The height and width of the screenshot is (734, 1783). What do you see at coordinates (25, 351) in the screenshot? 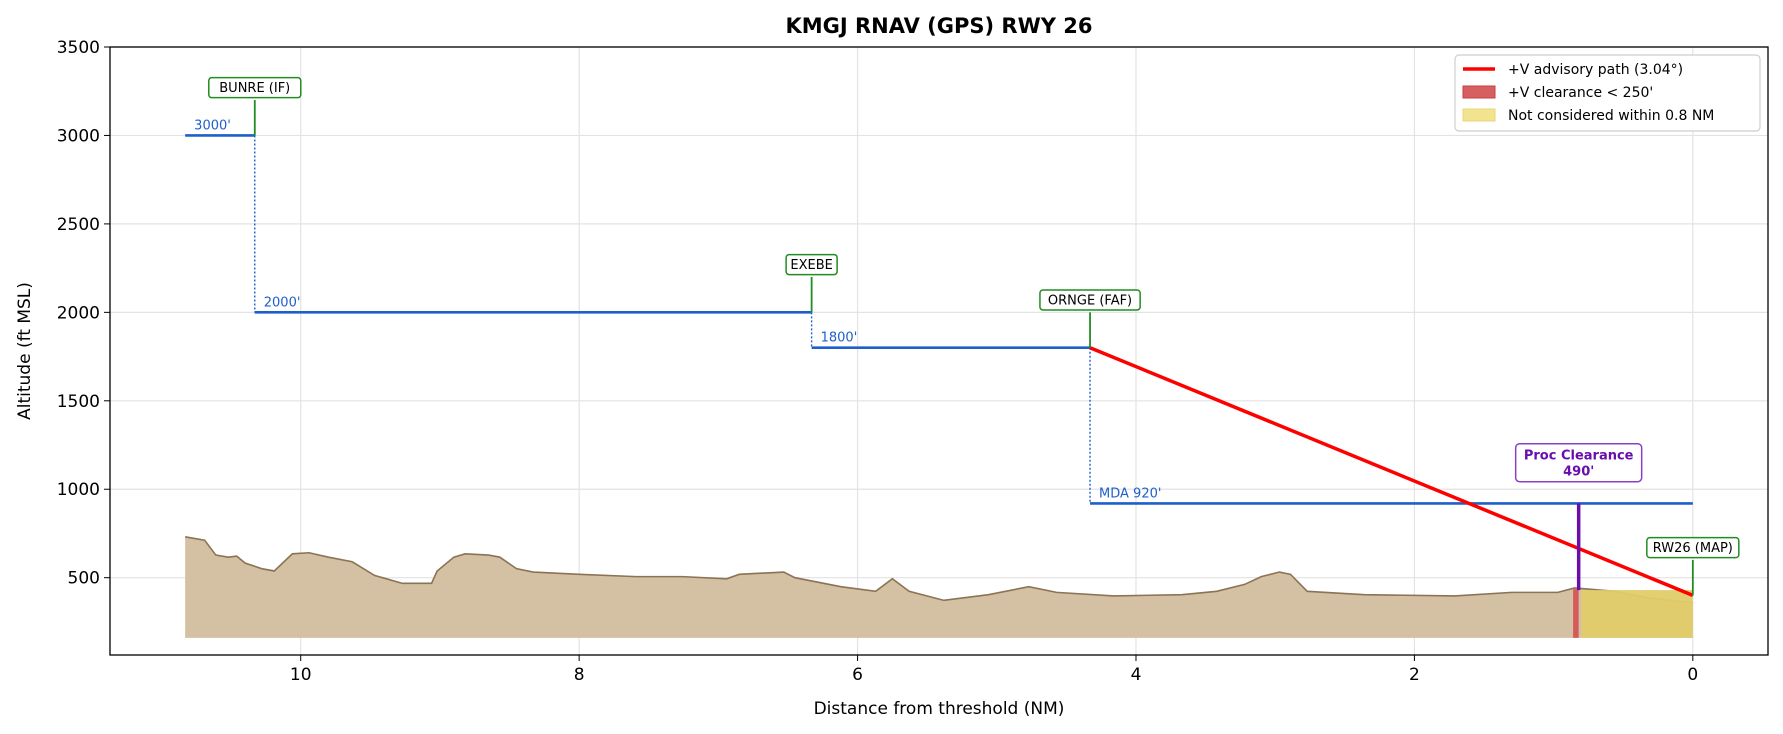
I see `y-axis-label: Altitude (ft MSL)` at bounding box center [25, 351].